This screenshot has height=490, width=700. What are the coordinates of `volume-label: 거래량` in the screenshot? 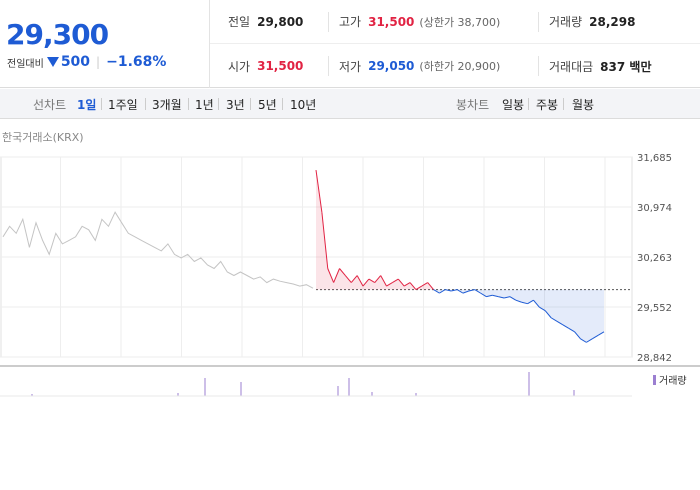 It's located at (566, 22).